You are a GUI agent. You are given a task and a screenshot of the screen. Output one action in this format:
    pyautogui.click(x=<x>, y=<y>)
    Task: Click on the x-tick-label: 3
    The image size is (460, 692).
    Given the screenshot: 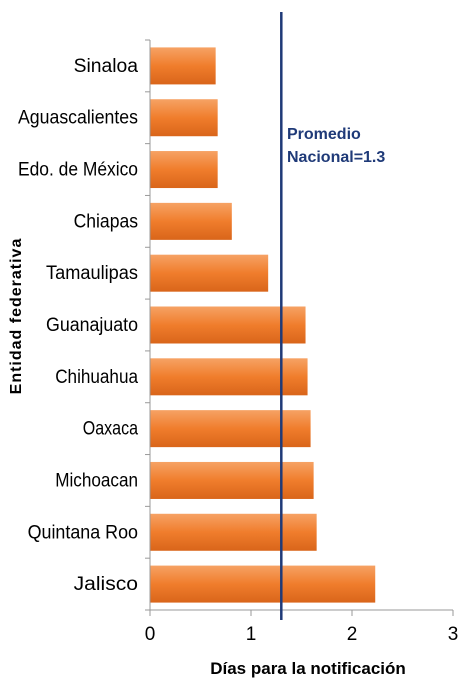 What is the action you would take?
    pyautogui.click(x=453, y=634)
    